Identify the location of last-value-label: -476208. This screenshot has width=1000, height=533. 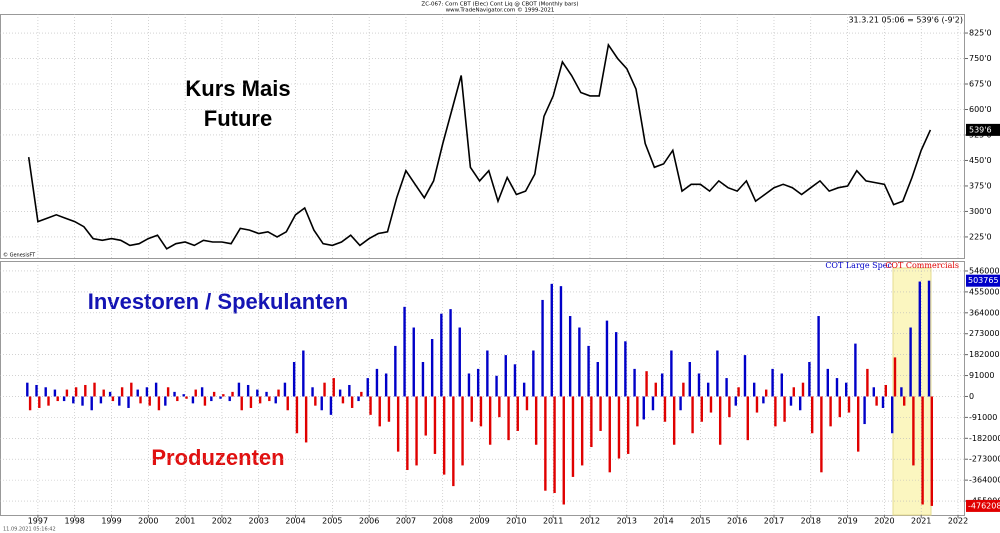
(984, 505).